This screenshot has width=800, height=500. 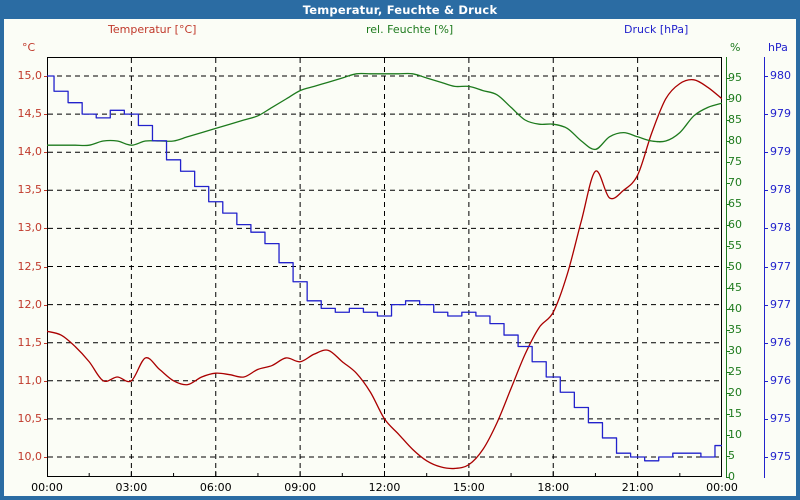 What do you see at coordinates (30, 114) in the screenshot?
I see `temperature-tick-label: 14,5` at bounding box center [30, 114].